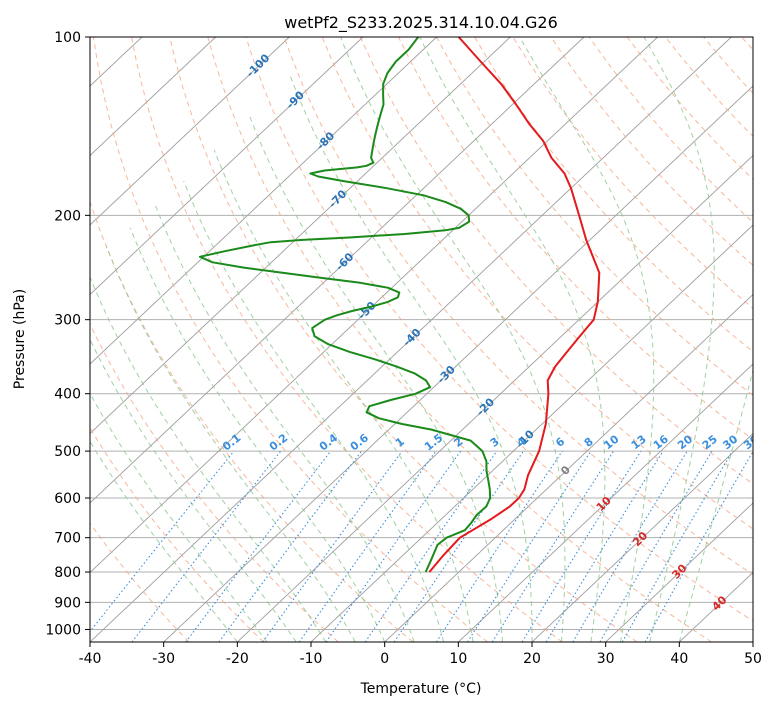 This screenshot has height=708, width=775. Describe the element at coordinates (458, 659) in the screenshot. I see `x-tick-label: 10` at that location.